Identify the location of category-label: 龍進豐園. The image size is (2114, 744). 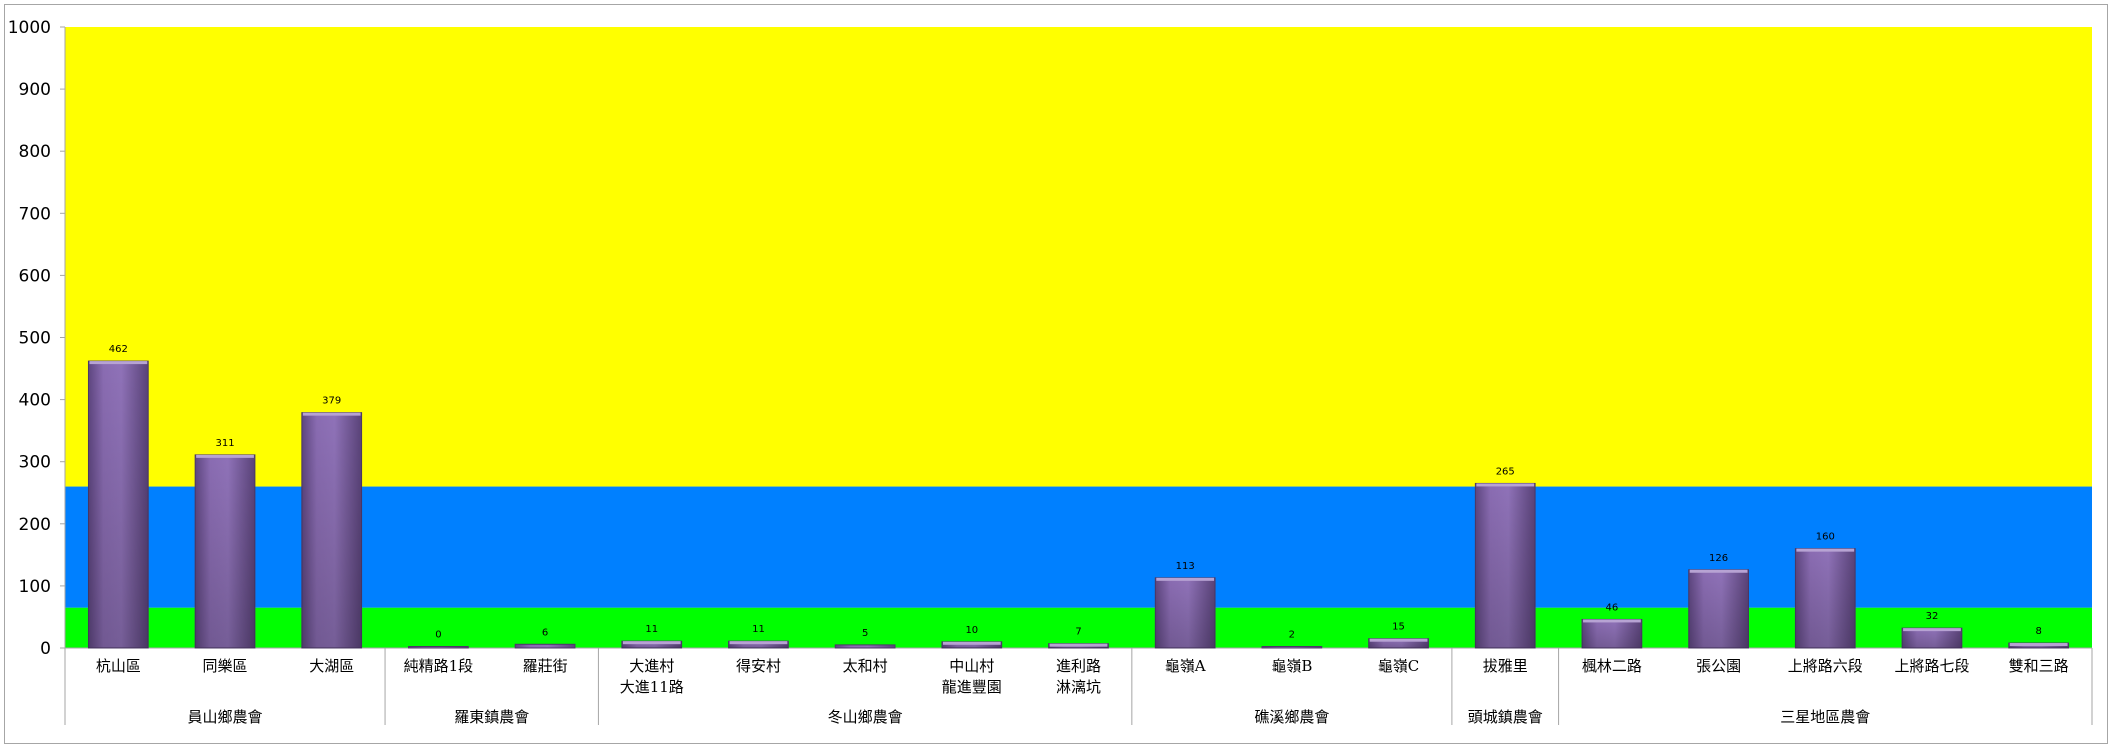
(972, 687).